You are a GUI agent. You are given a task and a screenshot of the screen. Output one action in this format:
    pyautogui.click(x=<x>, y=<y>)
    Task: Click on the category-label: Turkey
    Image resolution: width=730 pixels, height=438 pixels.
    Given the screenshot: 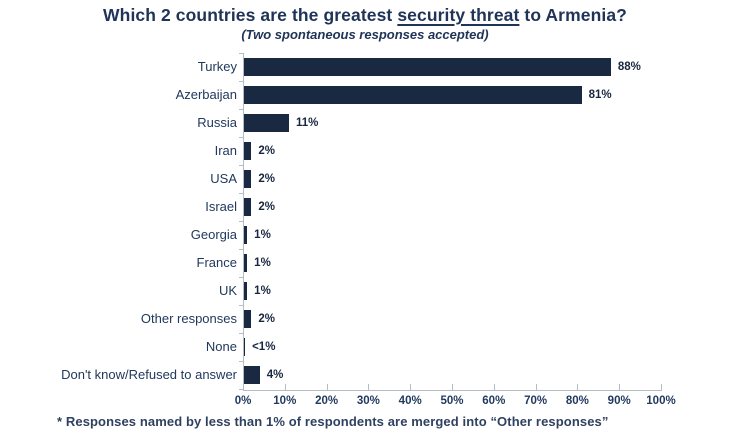 What is the action you would take?
    pyautogui.click(x=217, y=66)
    